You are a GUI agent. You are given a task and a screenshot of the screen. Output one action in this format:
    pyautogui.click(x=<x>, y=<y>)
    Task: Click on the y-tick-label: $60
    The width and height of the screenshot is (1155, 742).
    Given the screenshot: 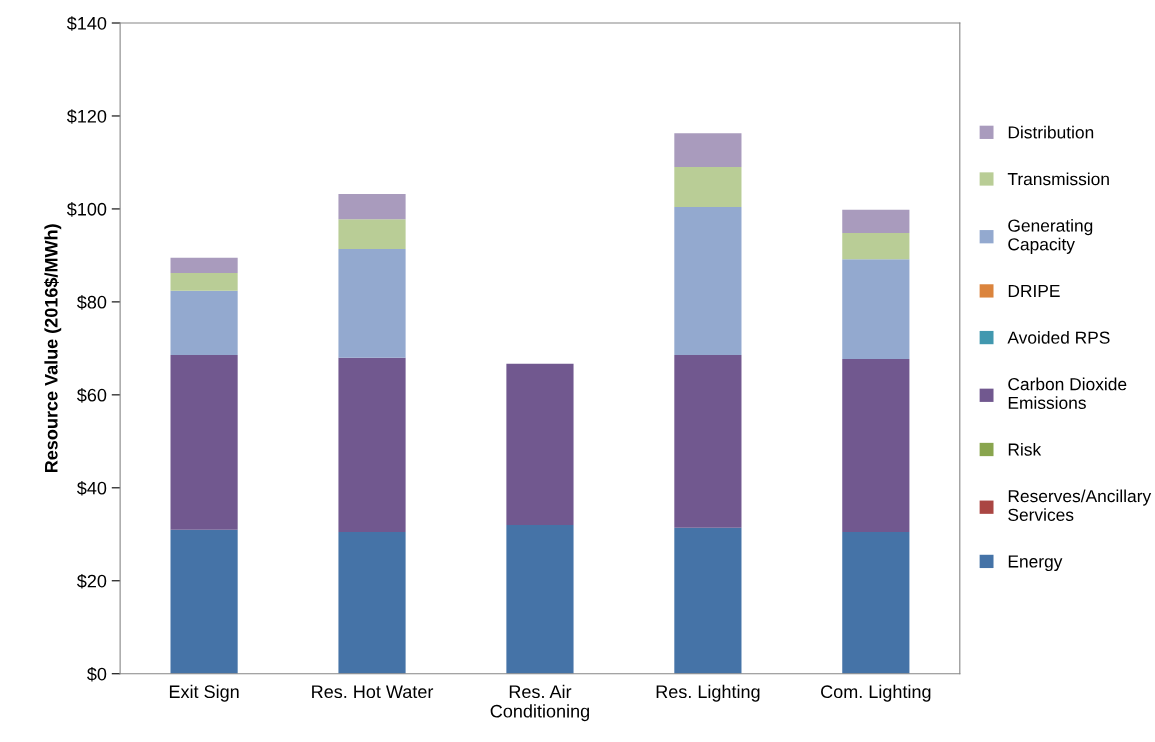 What is the action you would take?
    pyautogui.click(x=92, y=395)
    